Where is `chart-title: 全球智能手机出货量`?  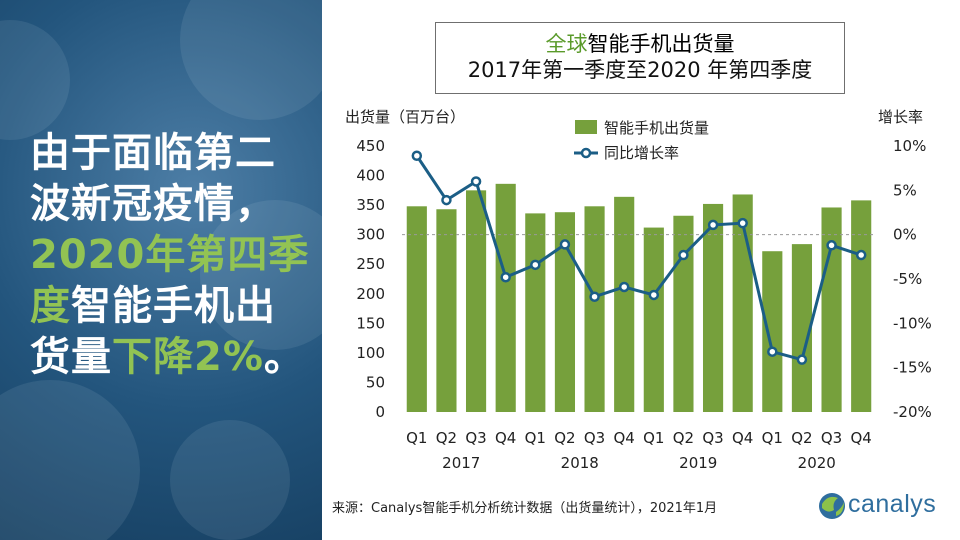
chart-title: 全球智能手机出货量 is located at coordinates (640, 44).